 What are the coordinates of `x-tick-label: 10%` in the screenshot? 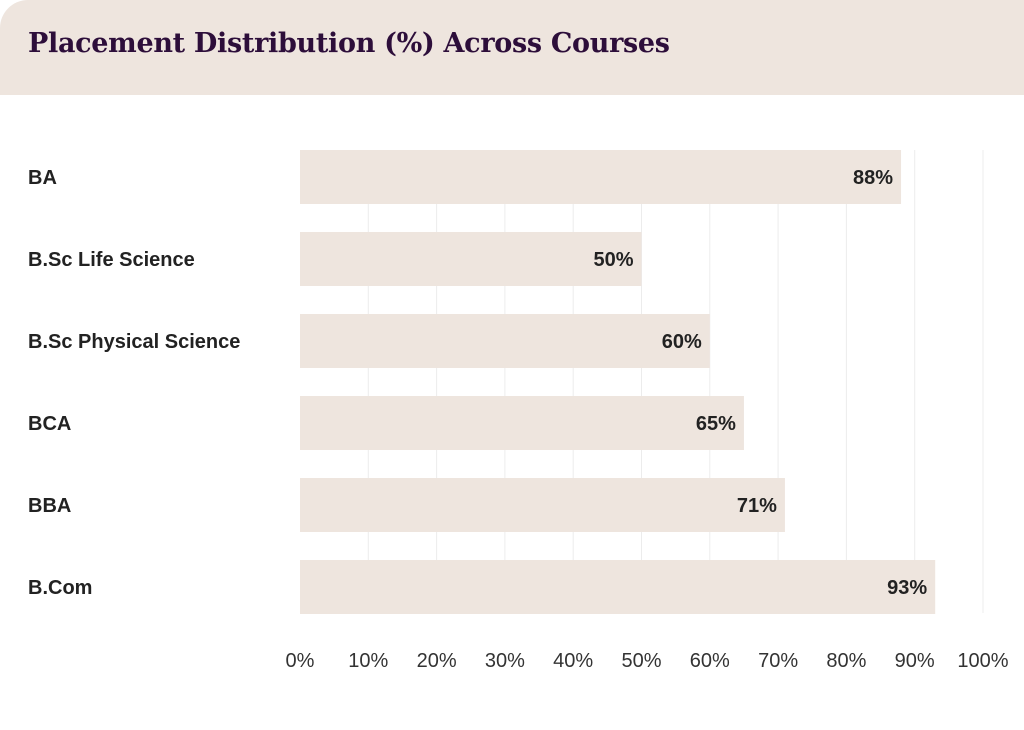 It's located at (368, 661).